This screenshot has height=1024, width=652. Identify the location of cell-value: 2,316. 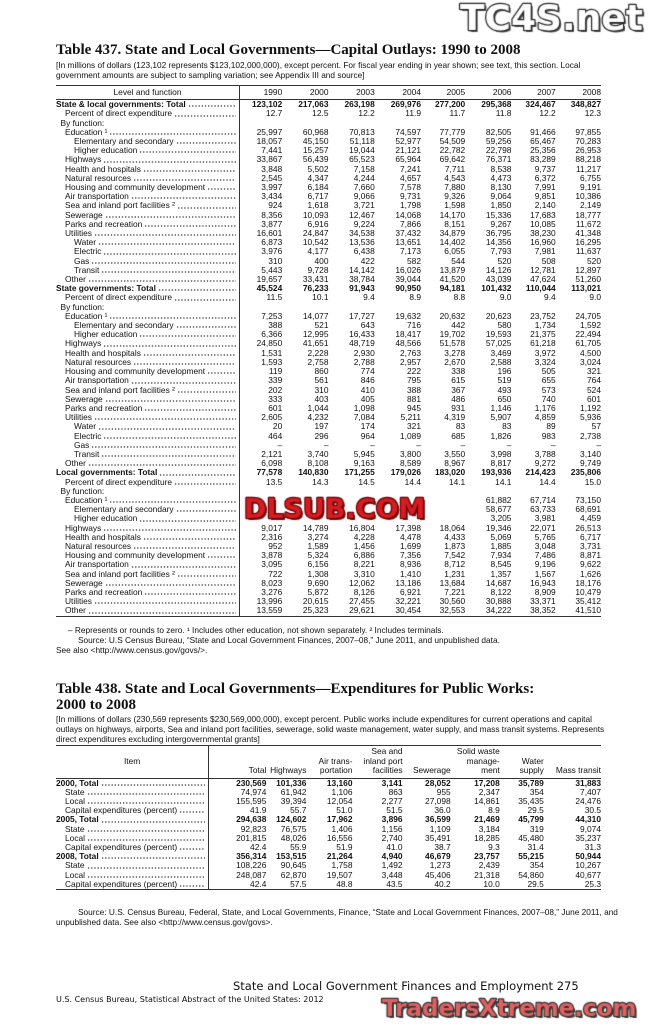
(272, 536).